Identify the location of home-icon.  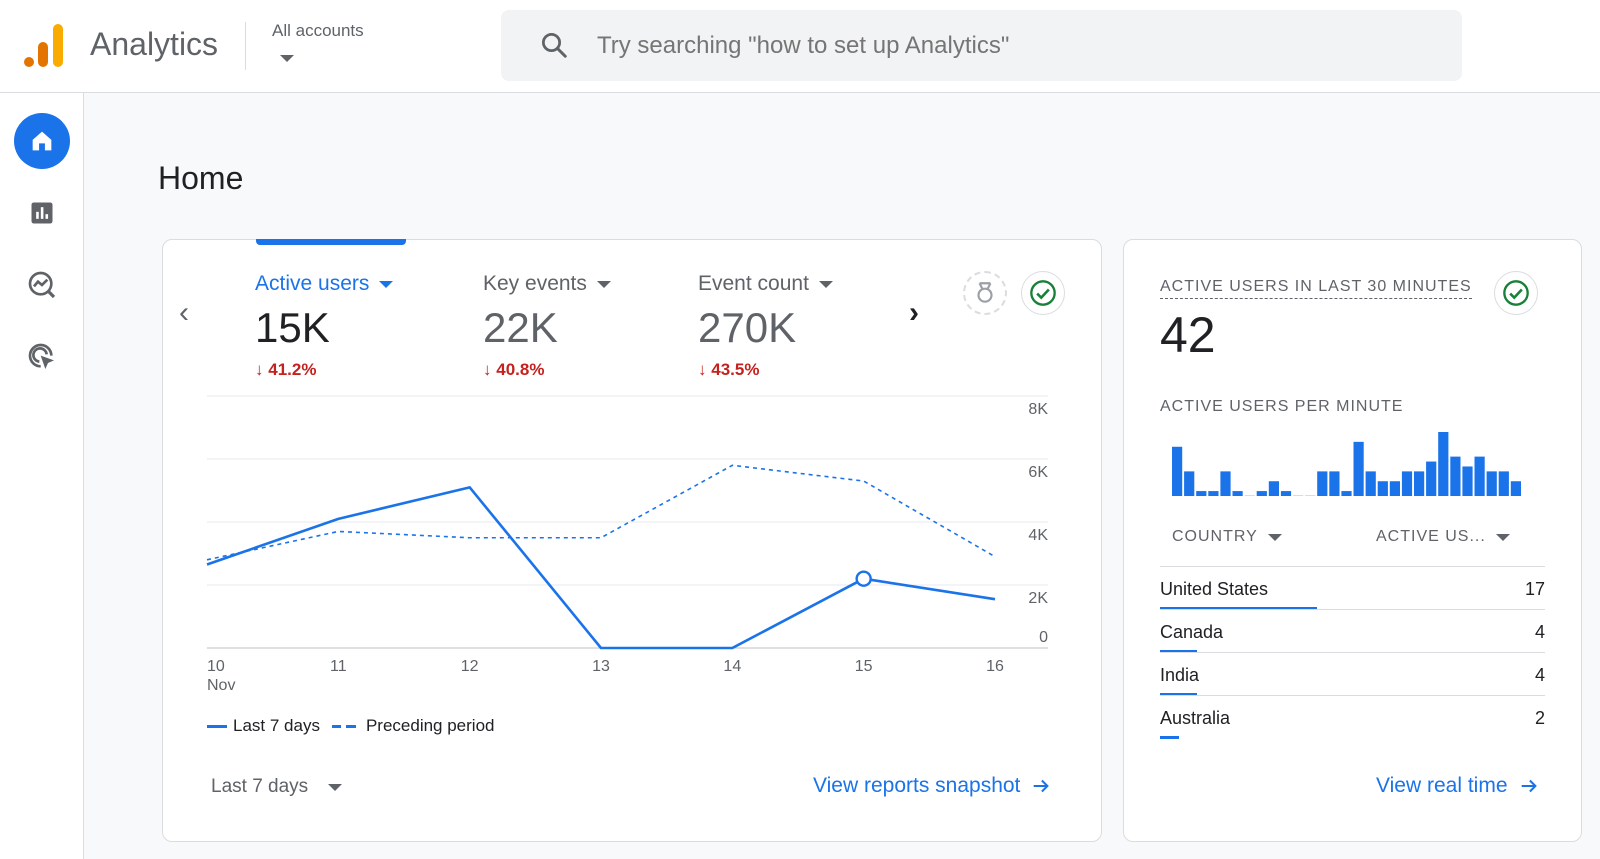
(42, 141).